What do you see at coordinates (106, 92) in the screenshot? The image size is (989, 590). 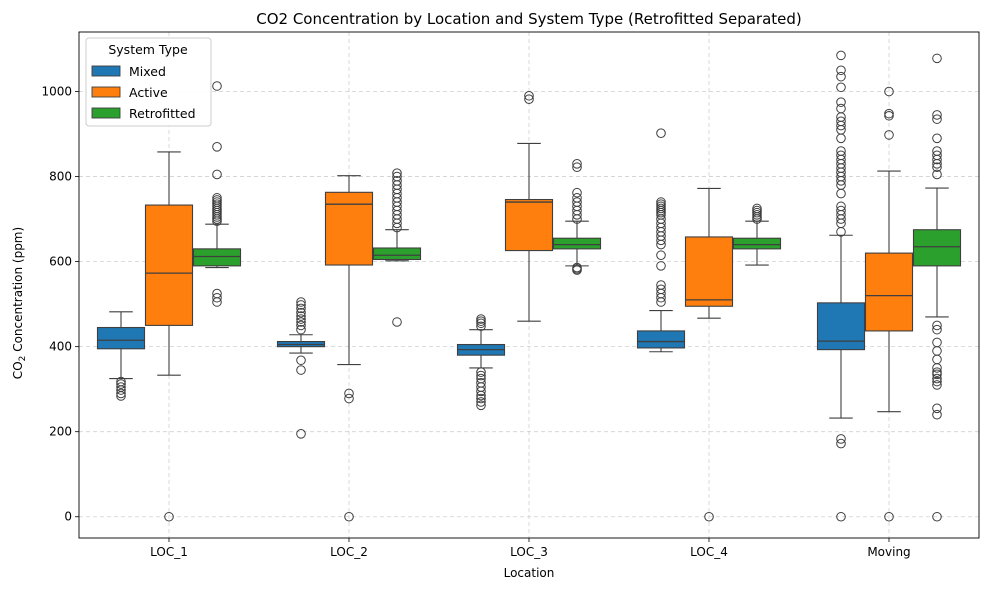 I see `legend-swatch-active` at bounding box center [106, 92].